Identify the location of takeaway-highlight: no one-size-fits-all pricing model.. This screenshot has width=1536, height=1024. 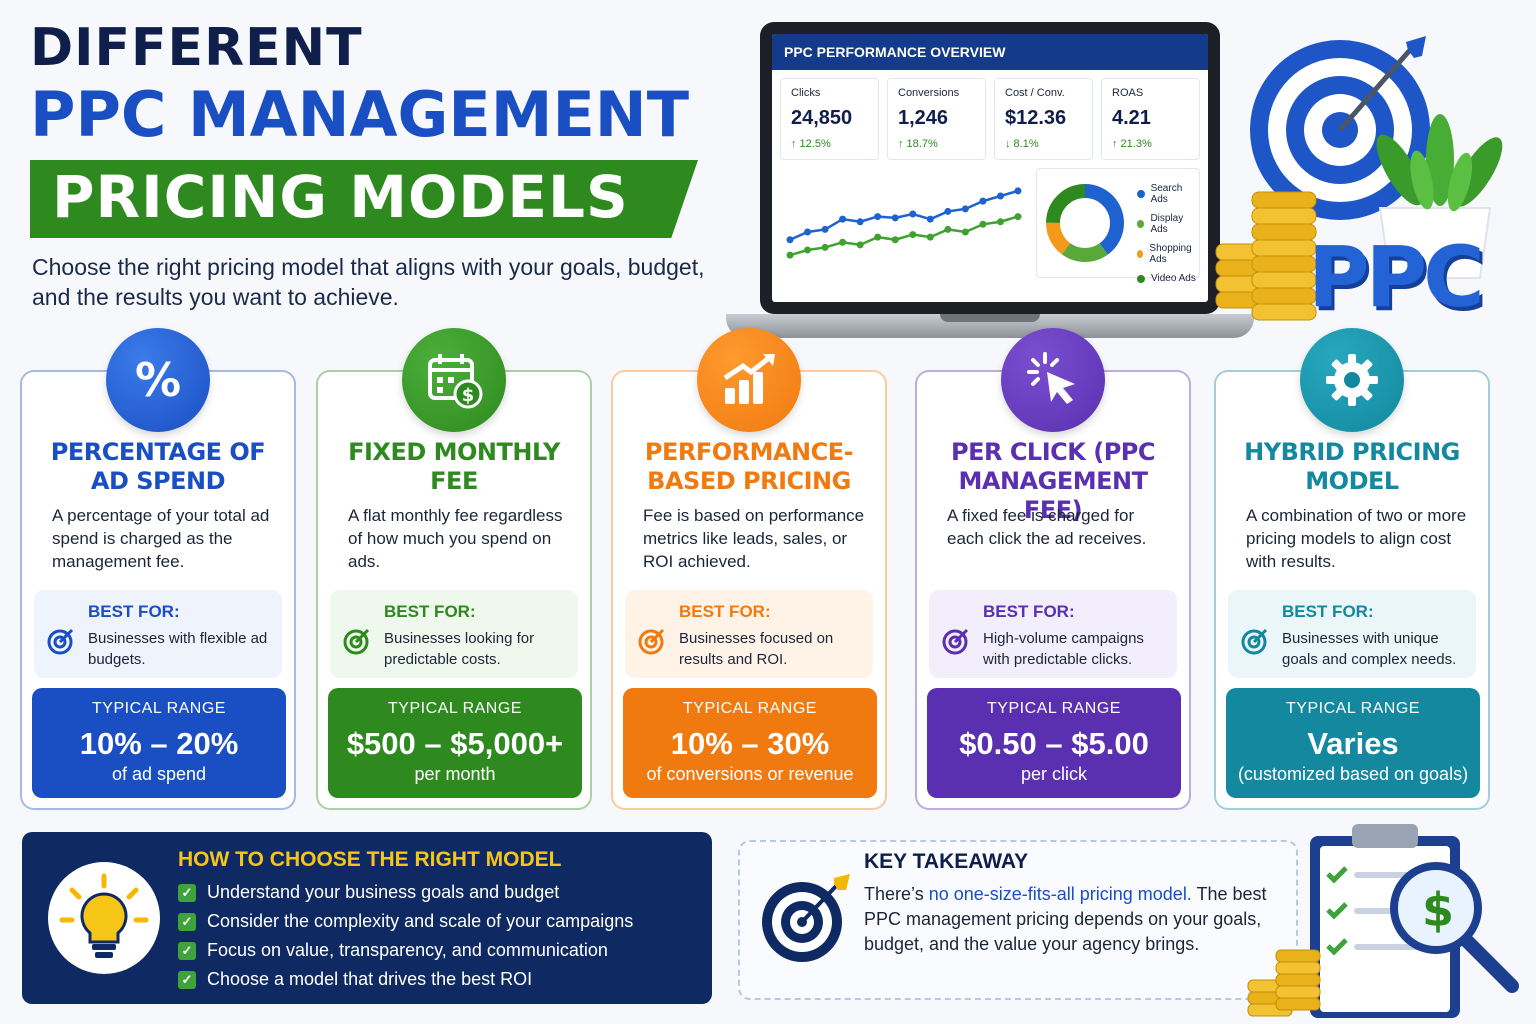
(1060, 894).